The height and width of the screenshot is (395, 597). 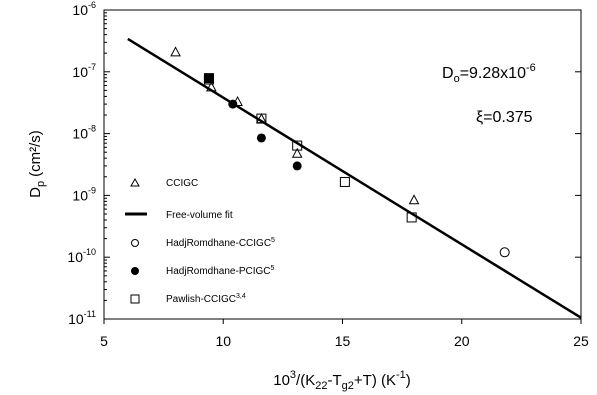 I want to click on x-axis-title-mid: -T, so click(x=334, y=380).